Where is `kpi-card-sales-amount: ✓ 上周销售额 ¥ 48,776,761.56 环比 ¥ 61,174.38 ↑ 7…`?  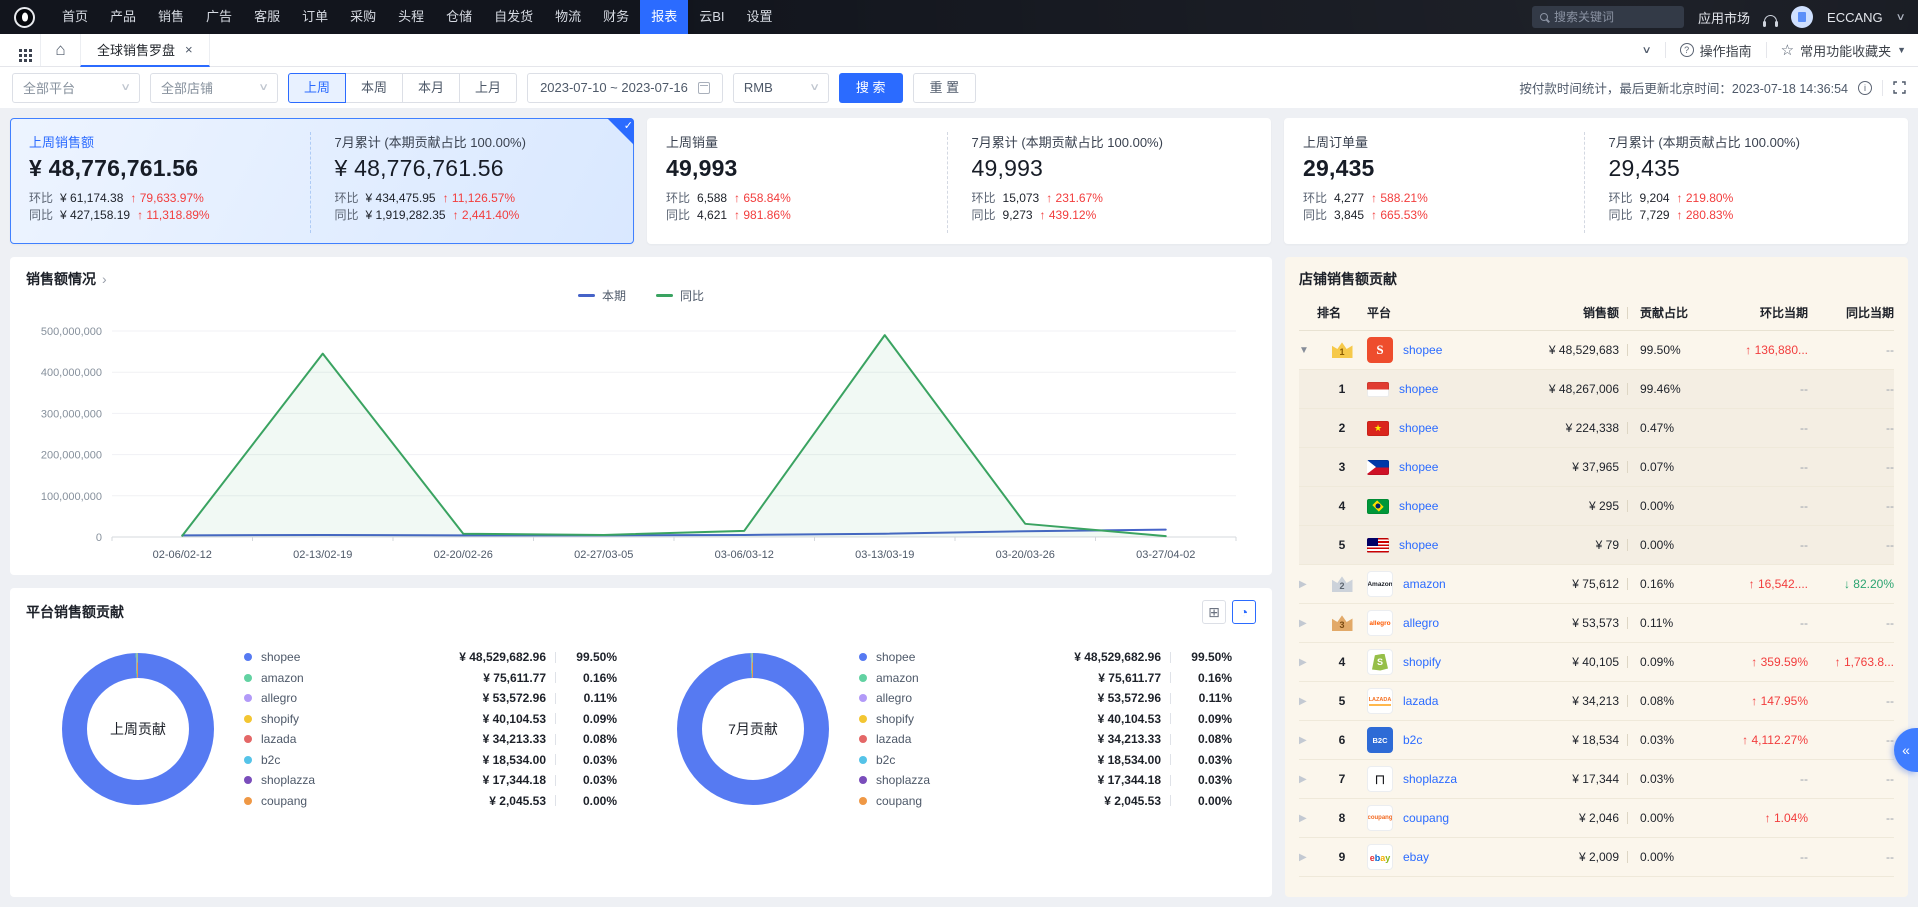
kpi-card-sales-amount: ✓ 上周销售额 ¥ 48,776,761.56 环比 ¥ 61,174.38 ↑ 7… is located at coordinates (322, 181).